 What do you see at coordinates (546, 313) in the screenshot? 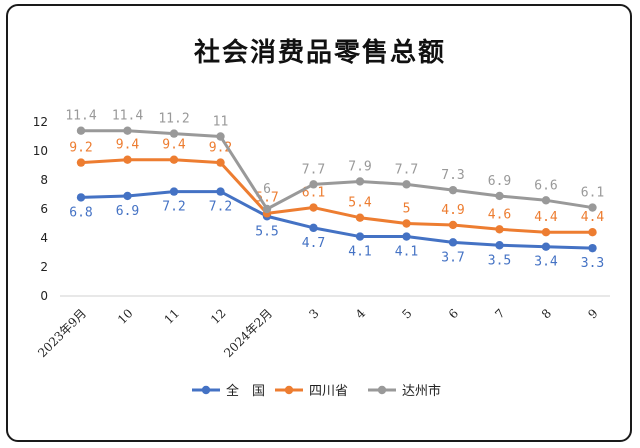
I see `x-tick-label: 8` at bounding box center [546, 313].